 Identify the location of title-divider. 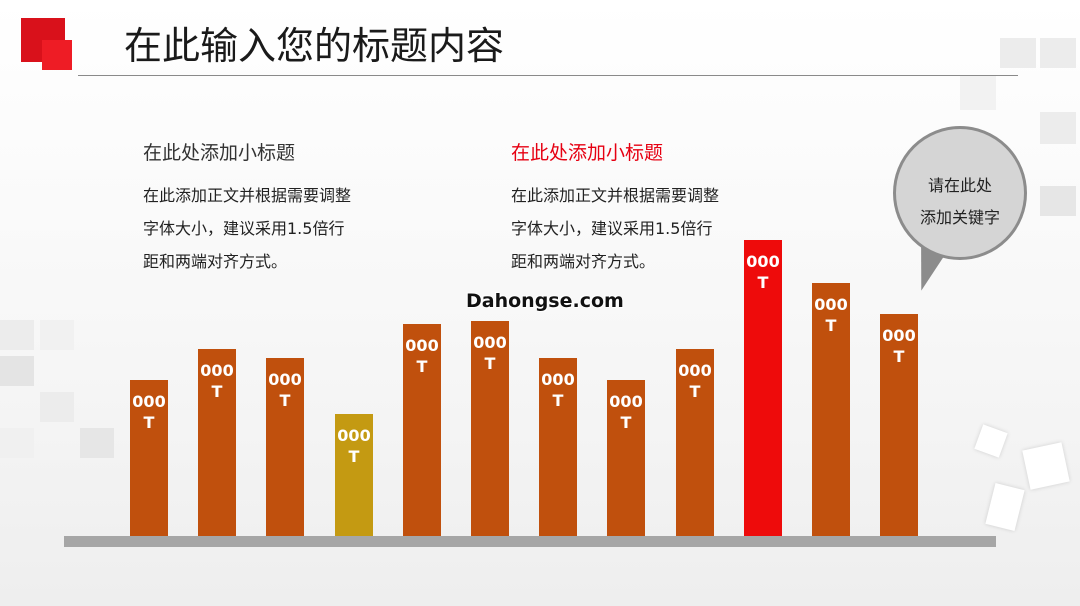
(548, 75).